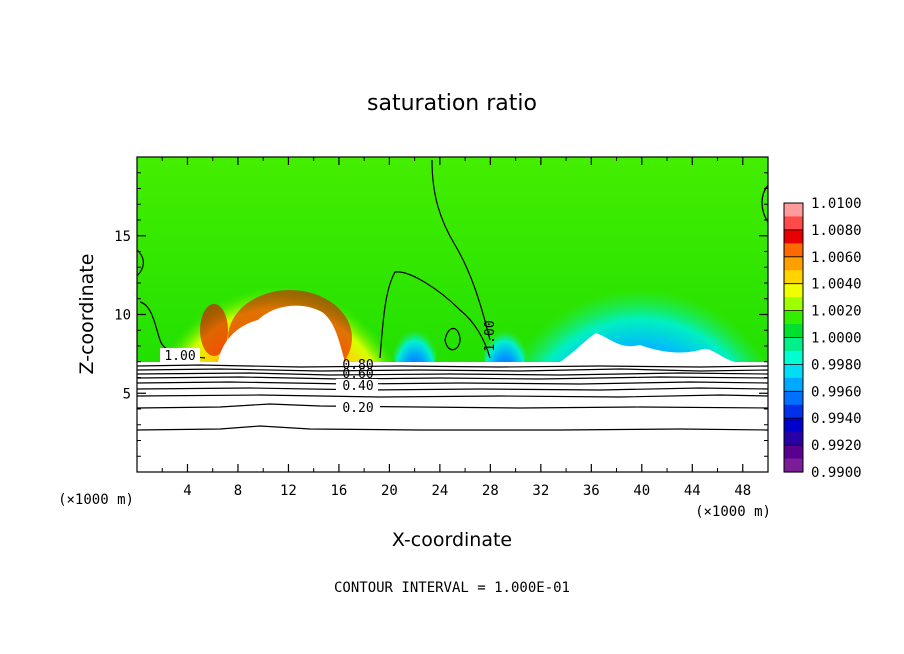 The height and width of the screenshot is (654, 904). Describe the element at coordinates (742, 491) in the screenshot. I see `x-tick-label: 48` at that location.